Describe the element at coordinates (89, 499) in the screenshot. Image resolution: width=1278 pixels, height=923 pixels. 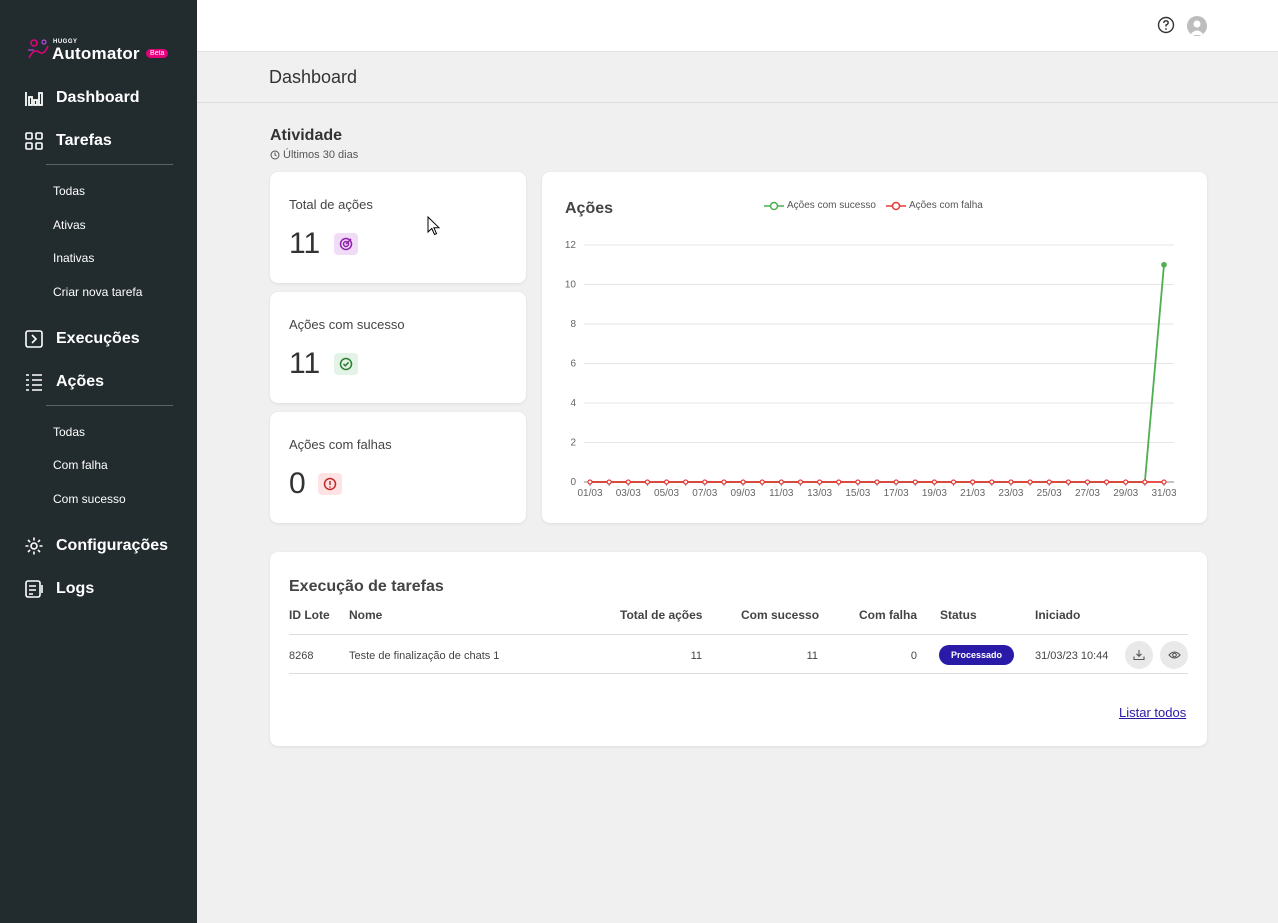
I see `nav-acoes-com-sucesso: Com sucesso` at that location.